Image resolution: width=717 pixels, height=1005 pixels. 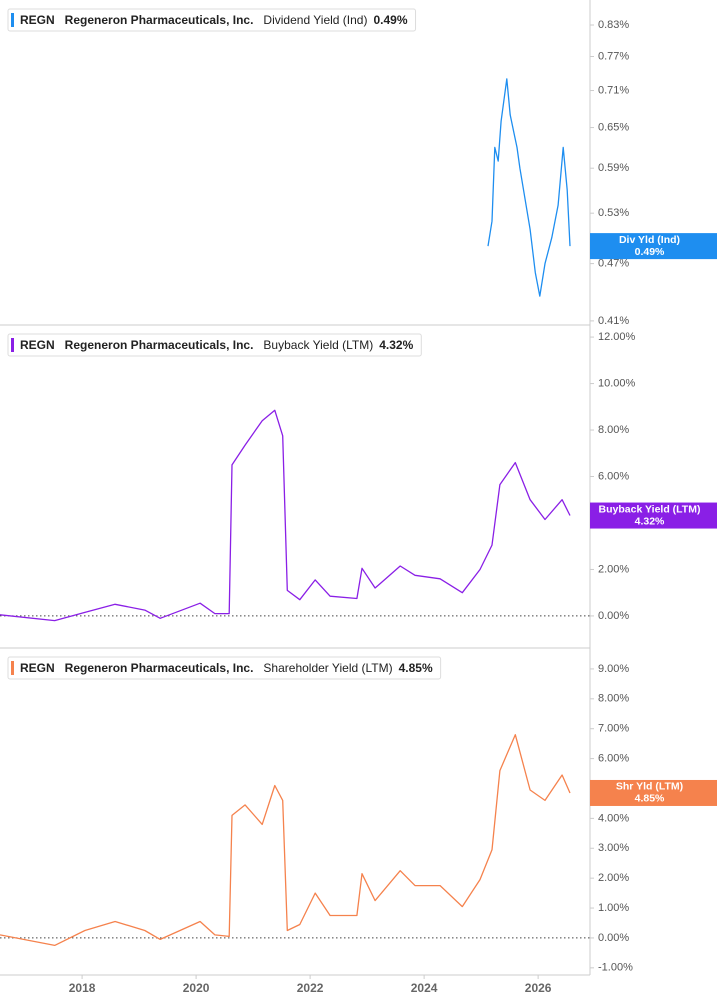 I want to click on y-tick-label: 0.41%, so click(x=613, y=321).